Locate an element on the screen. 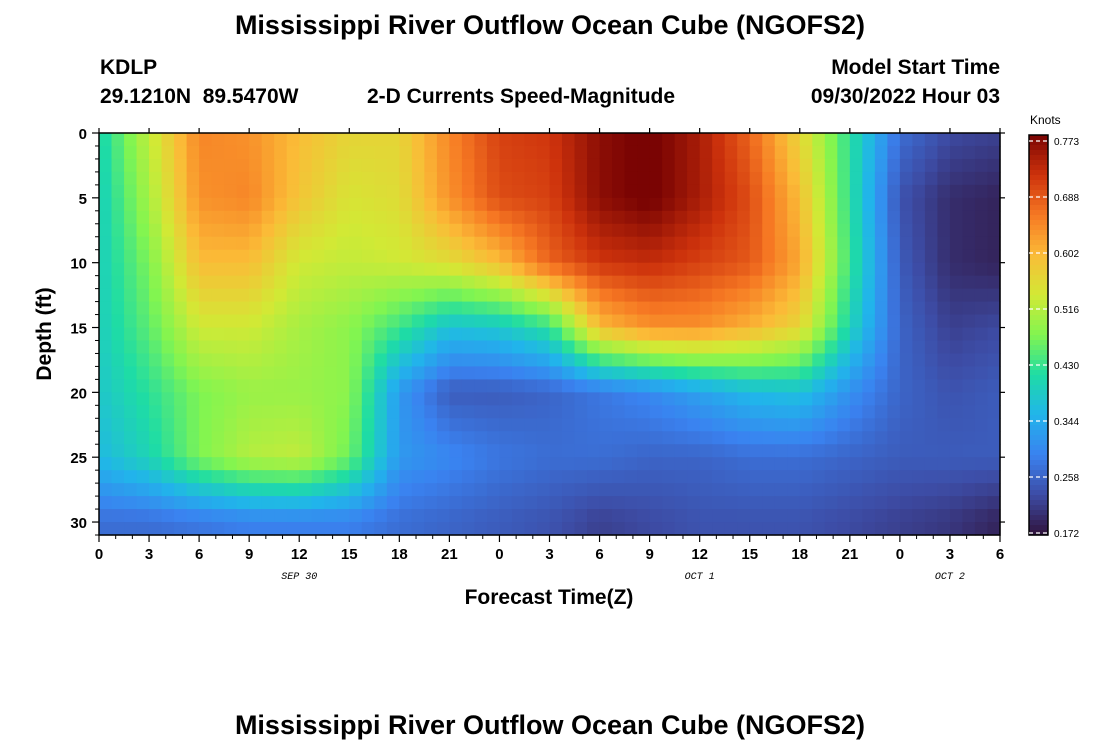  x-tick-label: 9 is located at coordinates (649, 554).